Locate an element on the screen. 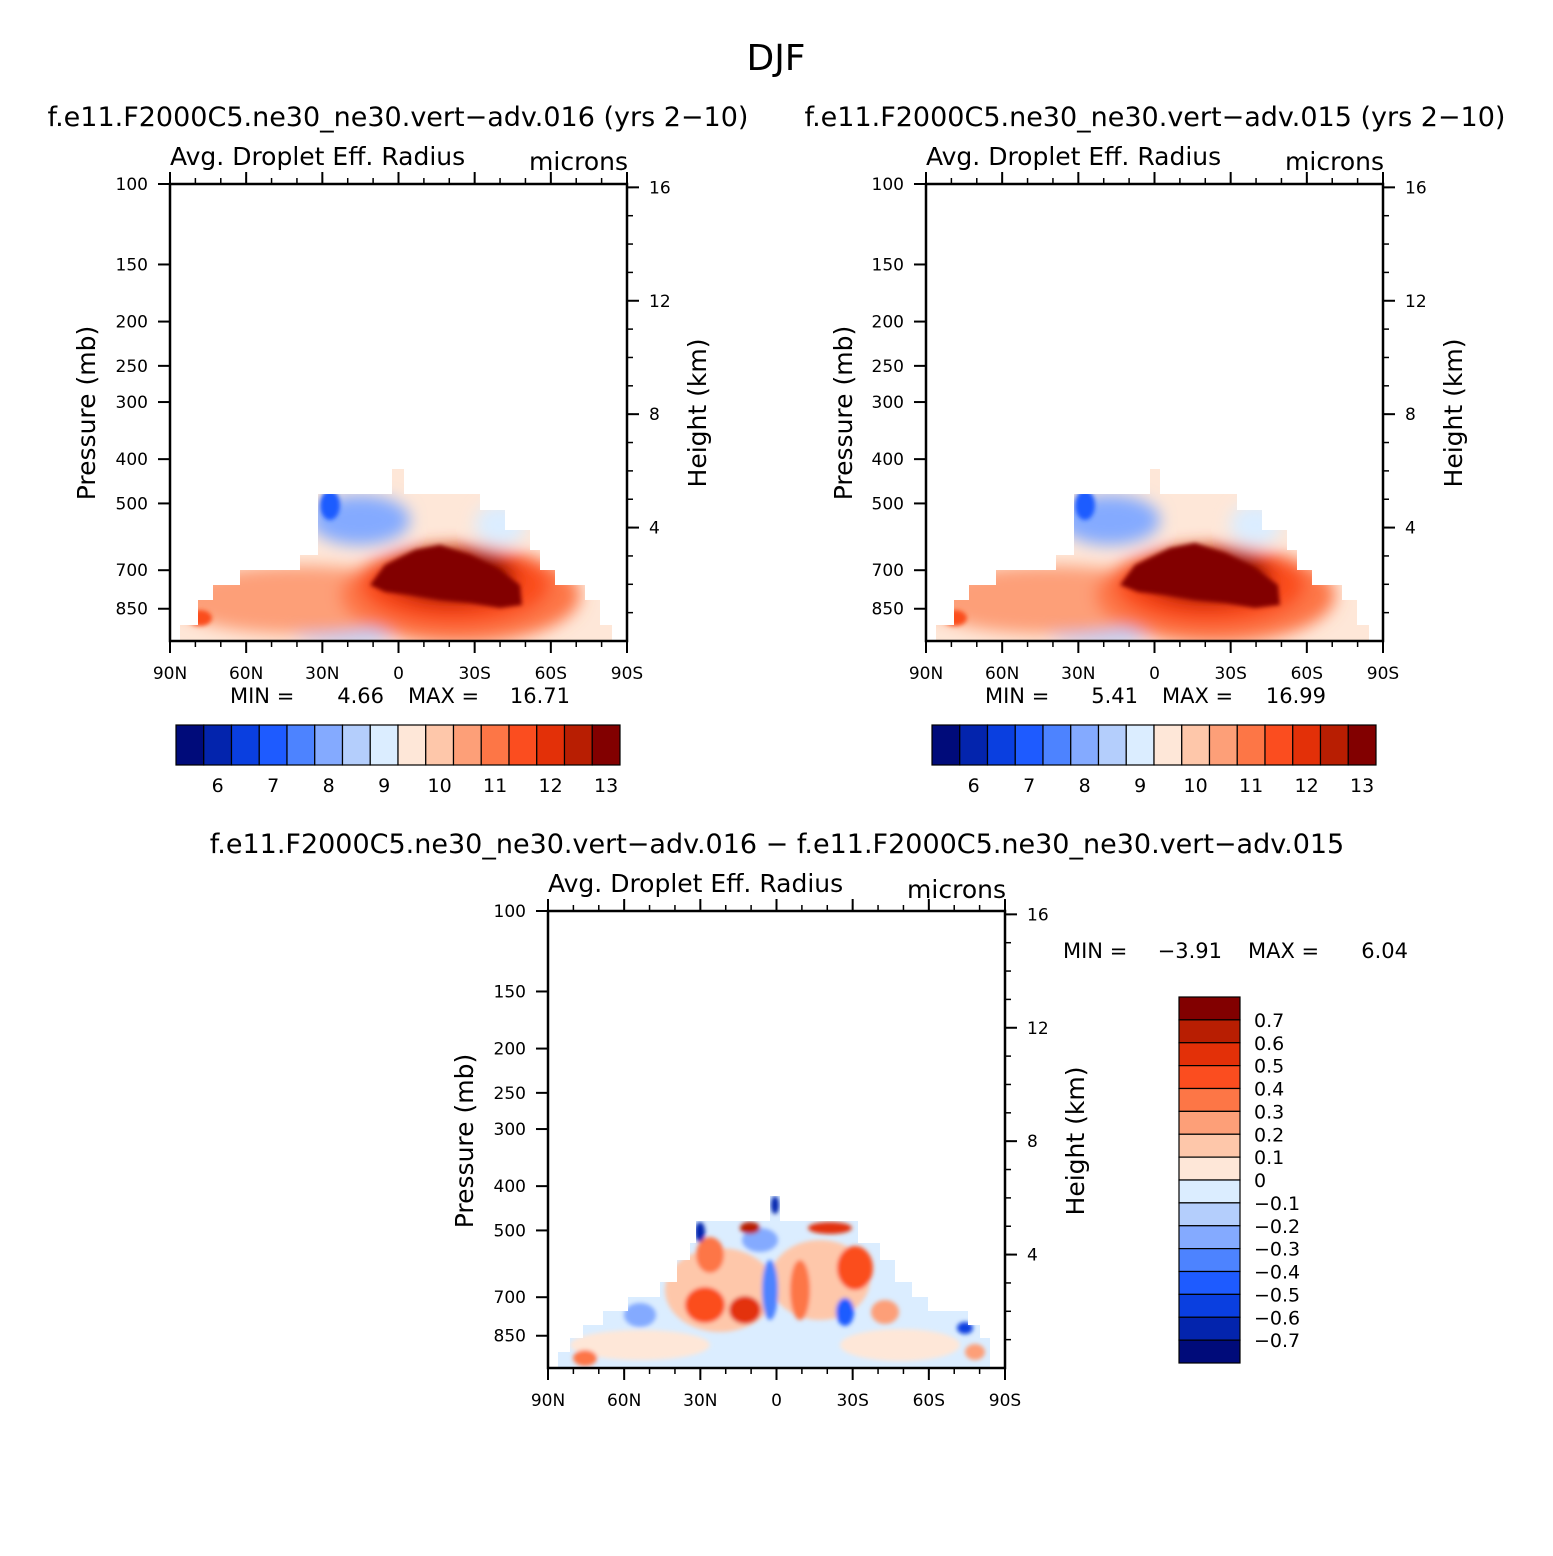 This screenshot has width=1553, height=1556. min-label: MIN = is located at coordinates (262, 696).